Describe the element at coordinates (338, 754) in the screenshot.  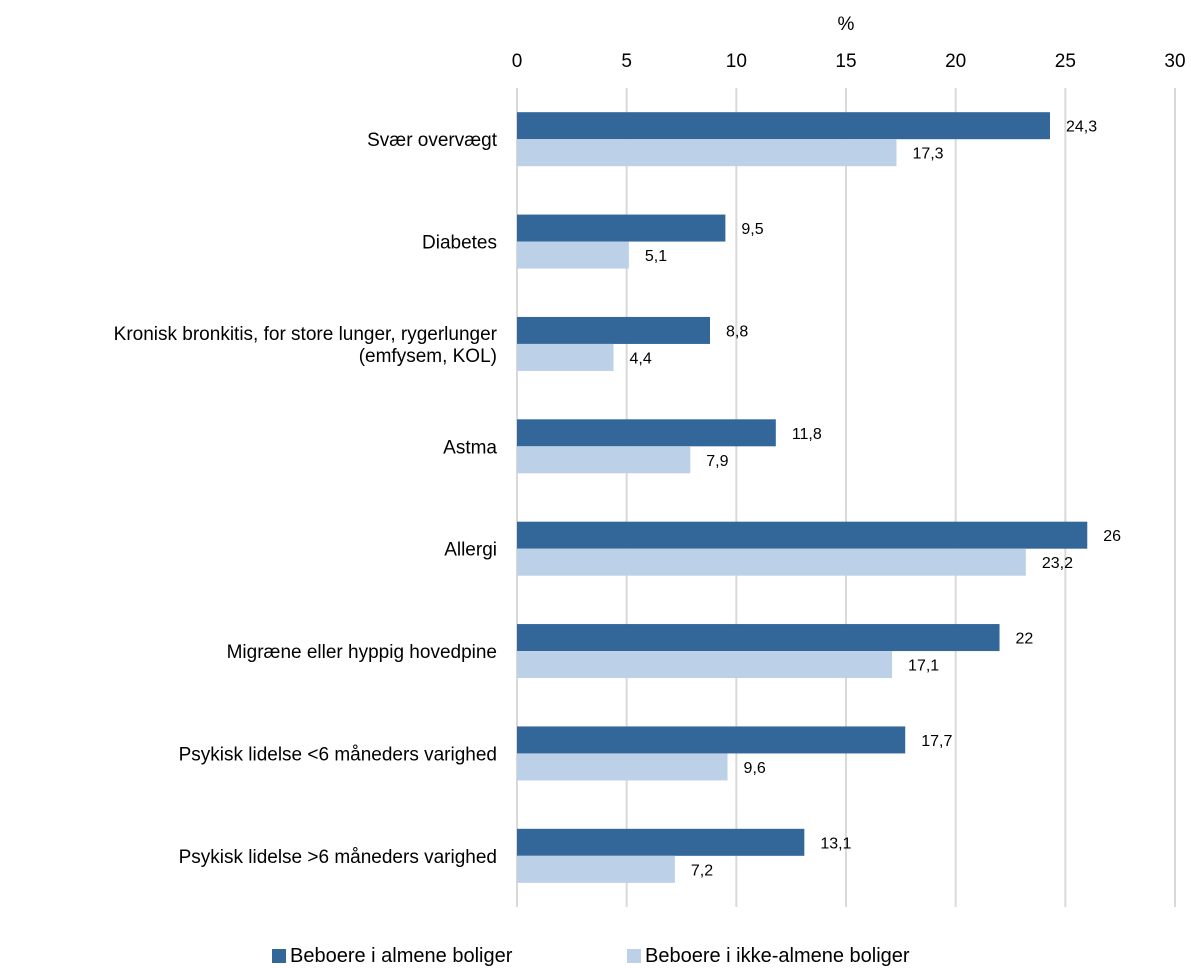
I see `category-label: Psykisk lidelse <6 måneders varighed` at that location.